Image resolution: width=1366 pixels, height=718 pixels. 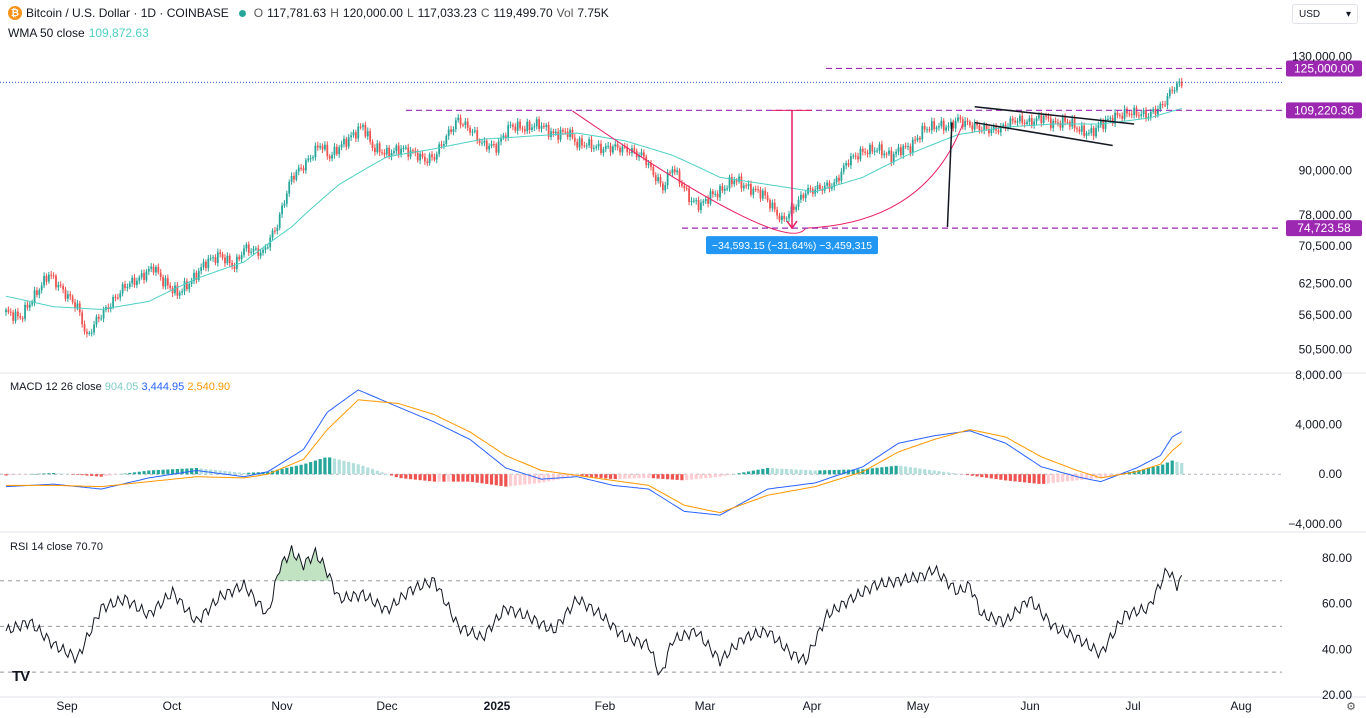 What do you see at coordinates (21, 676) in the screenshot?
I see `tradingview-logo: TV` at bounding box center [21, 676].